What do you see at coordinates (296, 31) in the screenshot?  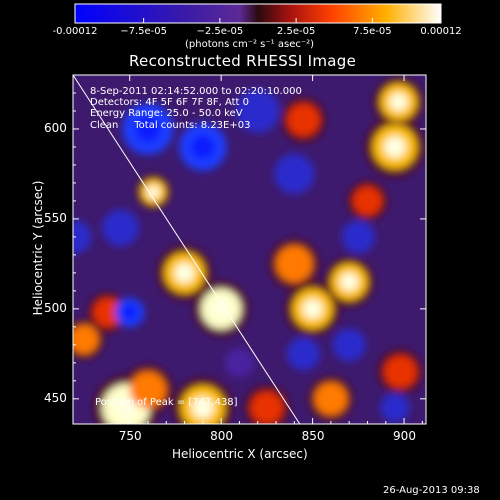 I see `colorbar-tick-label-3: 2.5e-05` at bounding box center [296, 31].